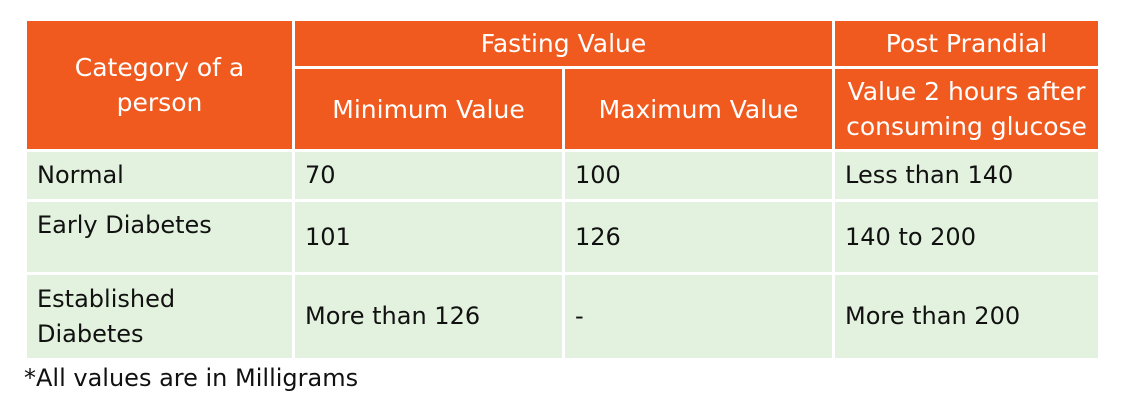  I want to click on cell-minimum: 101, so click(428, 237).